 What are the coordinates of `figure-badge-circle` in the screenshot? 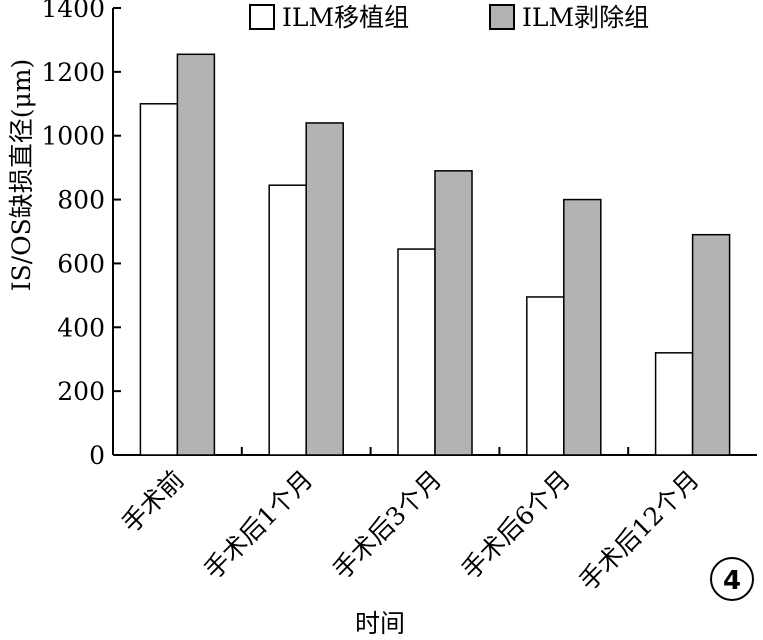 It's located at (732, 579).